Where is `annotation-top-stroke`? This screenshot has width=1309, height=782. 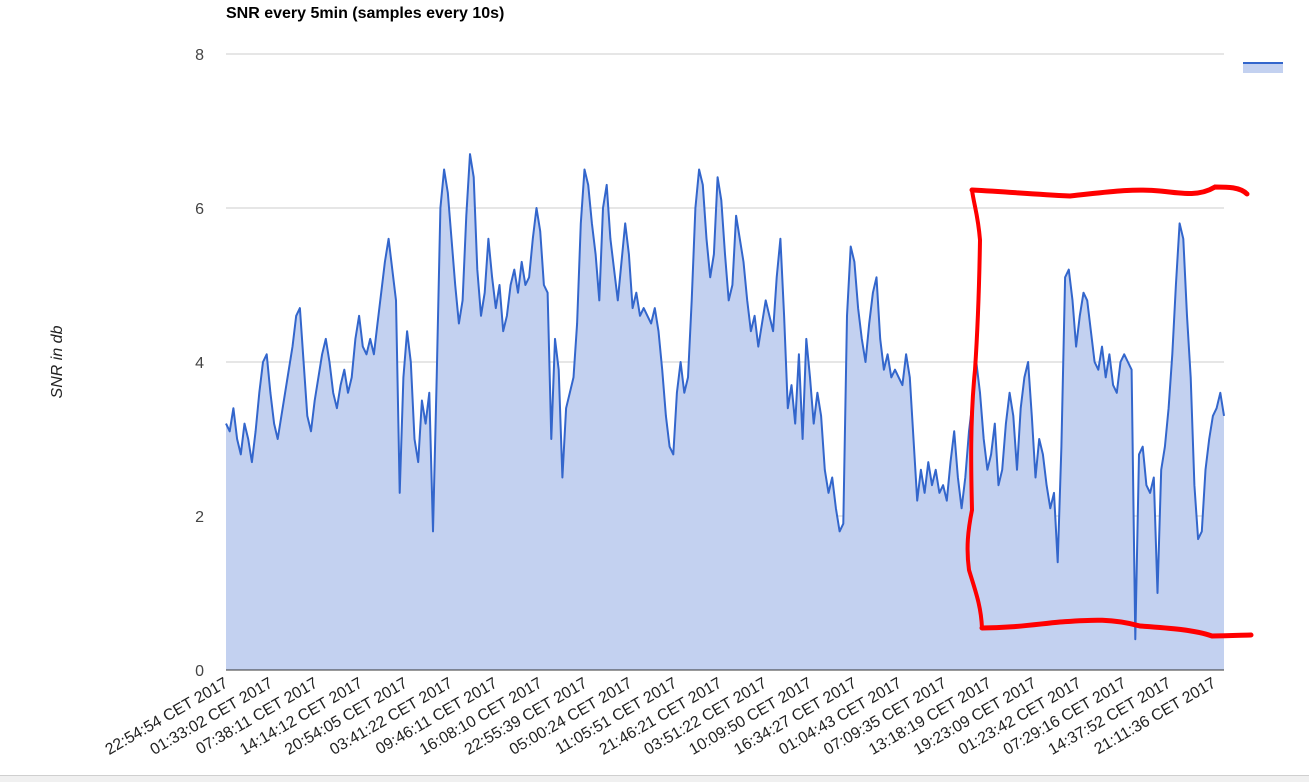 annotation-top-stroke is located at coordinates (1109, 191).